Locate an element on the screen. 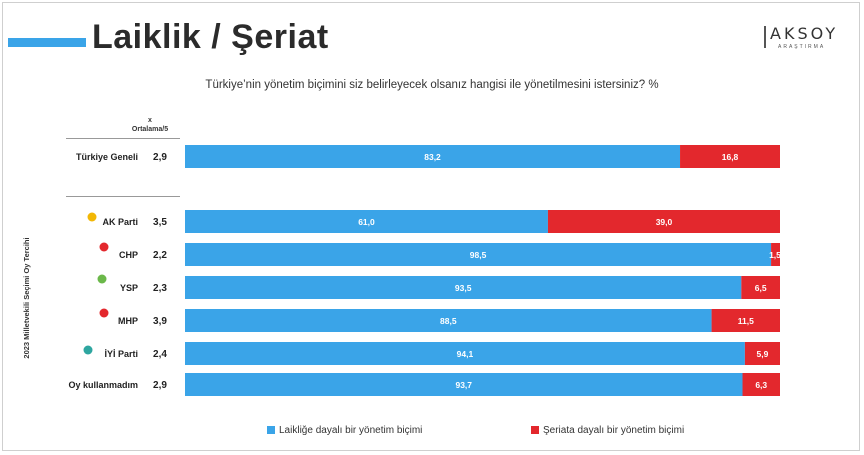 The height and width of the screenshot is (455, 864). aksoy-logo: AKSOY ARAŞTIRMA is located at coordinates (804, 39).